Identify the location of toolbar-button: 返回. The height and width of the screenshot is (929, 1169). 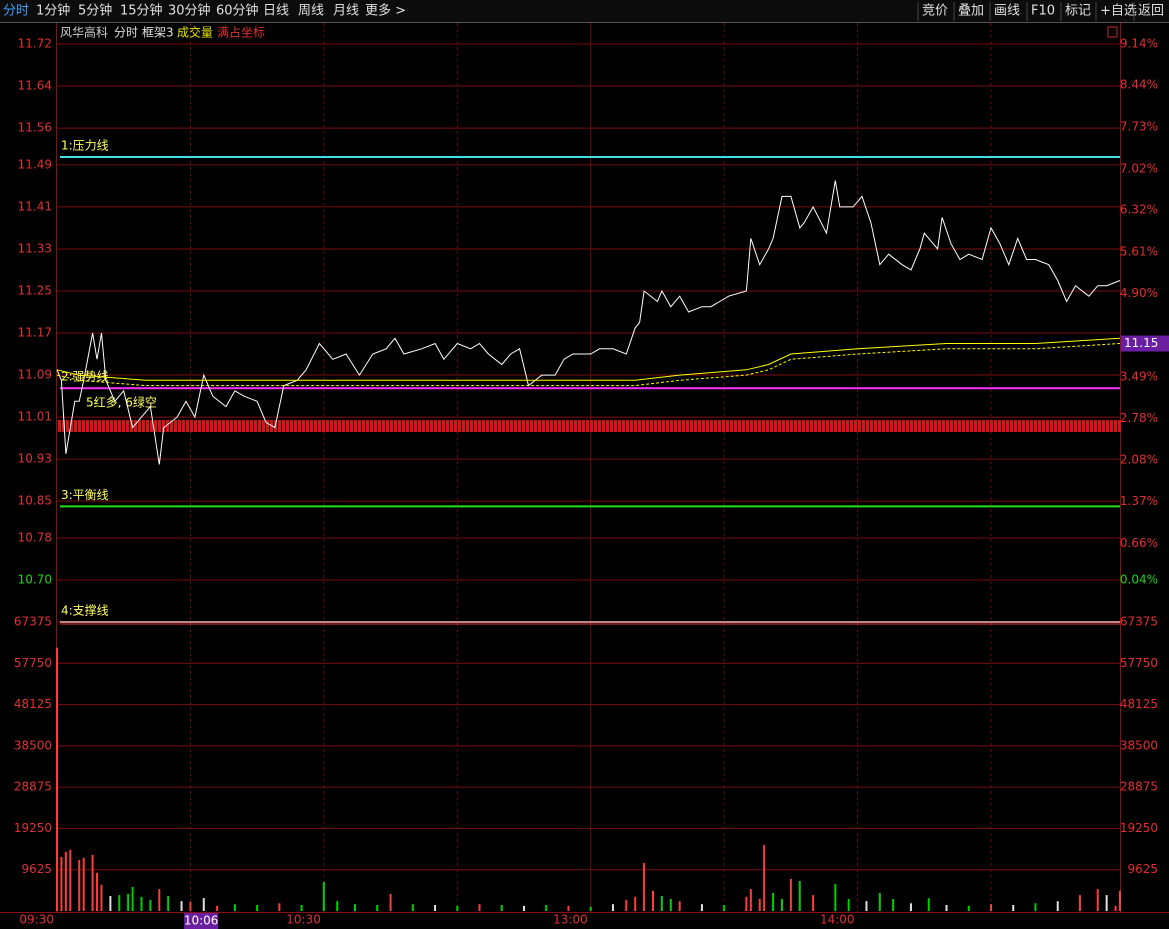
(1151, 11).